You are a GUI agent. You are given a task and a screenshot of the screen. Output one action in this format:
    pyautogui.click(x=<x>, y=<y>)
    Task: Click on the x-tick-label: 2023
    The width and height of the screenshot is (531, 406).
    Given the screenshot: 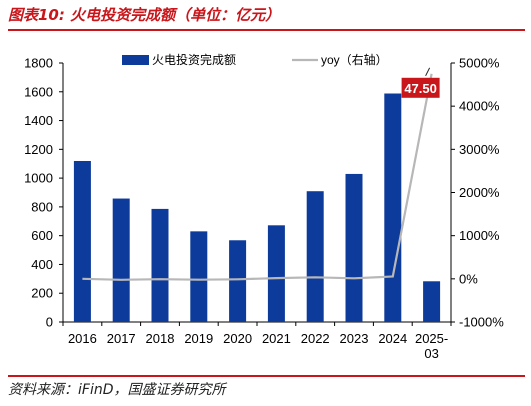 What is the action you would take?
    pyautogui.click(x=354, y=338)
    